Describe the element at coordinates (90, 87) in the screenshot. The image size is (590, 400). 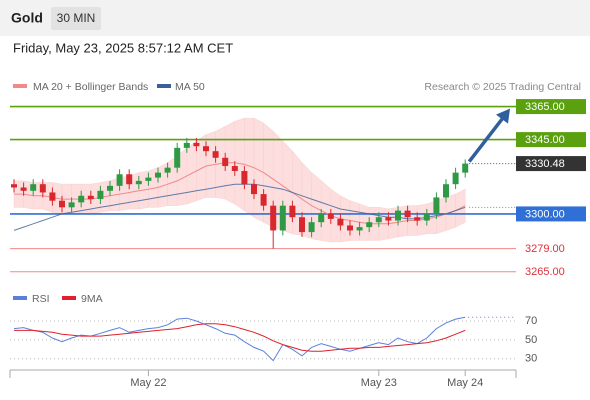
I see `legend-label: MA 20 + Bollinger Bands` at that location.